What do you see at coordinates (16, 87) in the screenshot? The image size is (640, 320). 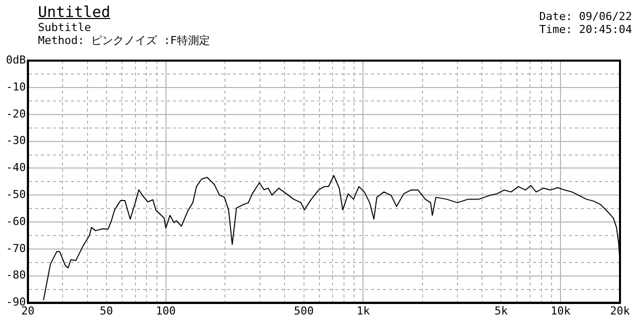 I see `y-tick-label: -10` at bounding box center [16, 87].